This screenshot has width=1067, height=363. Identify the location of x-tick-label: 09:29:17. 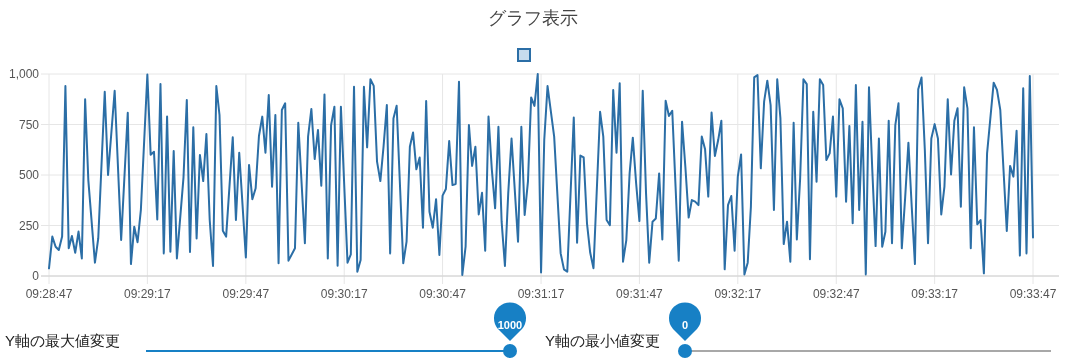
(148, 294).